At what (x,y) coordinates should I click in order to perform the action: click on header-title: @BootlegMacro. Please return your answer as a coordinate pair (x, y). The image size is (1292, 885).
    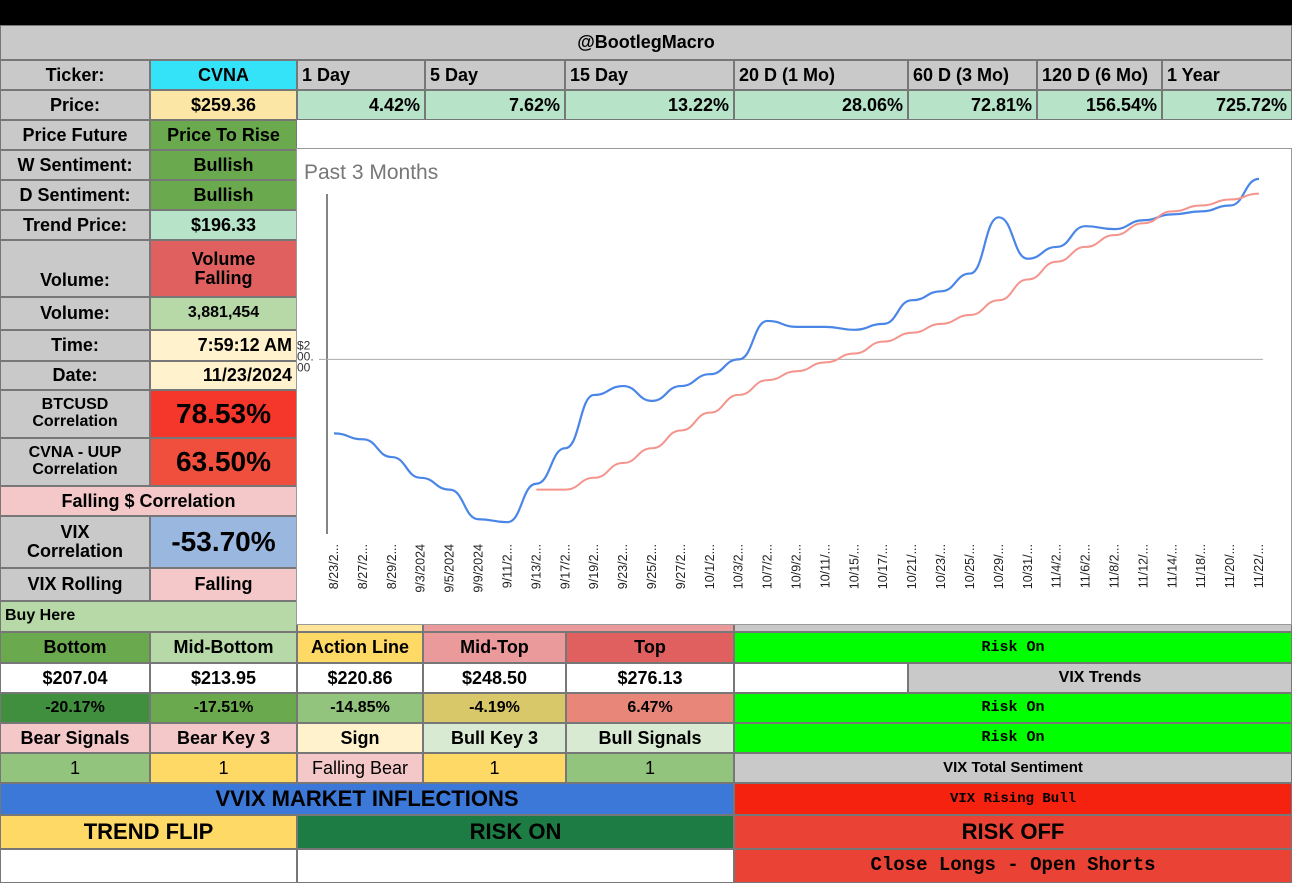
    Looking at the image, I should click on (646, 42).